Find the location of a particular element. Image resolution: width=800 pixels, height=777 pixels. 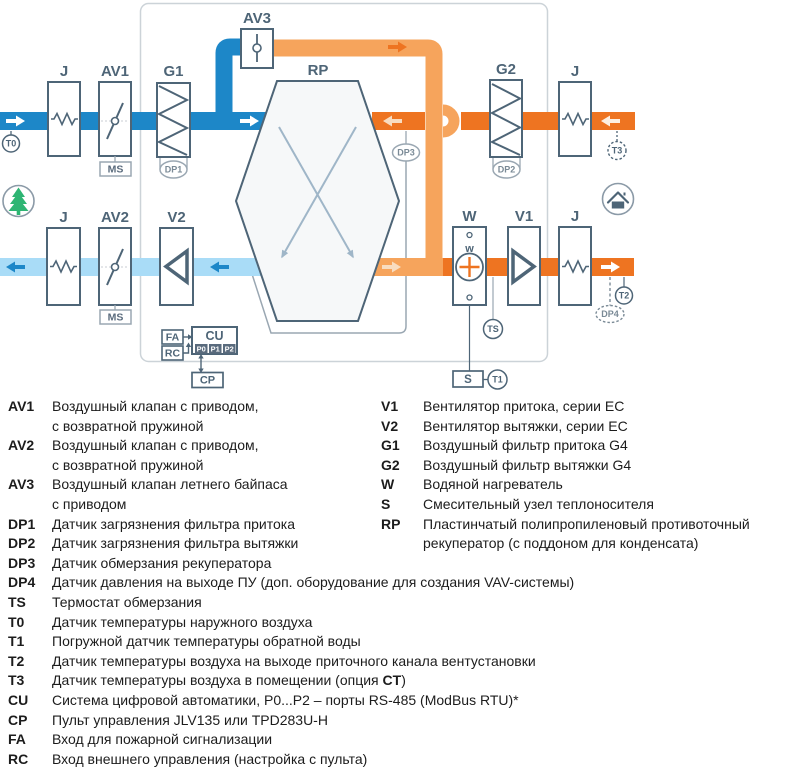

legend-key: AV2 is located at coordinates (21, 445).